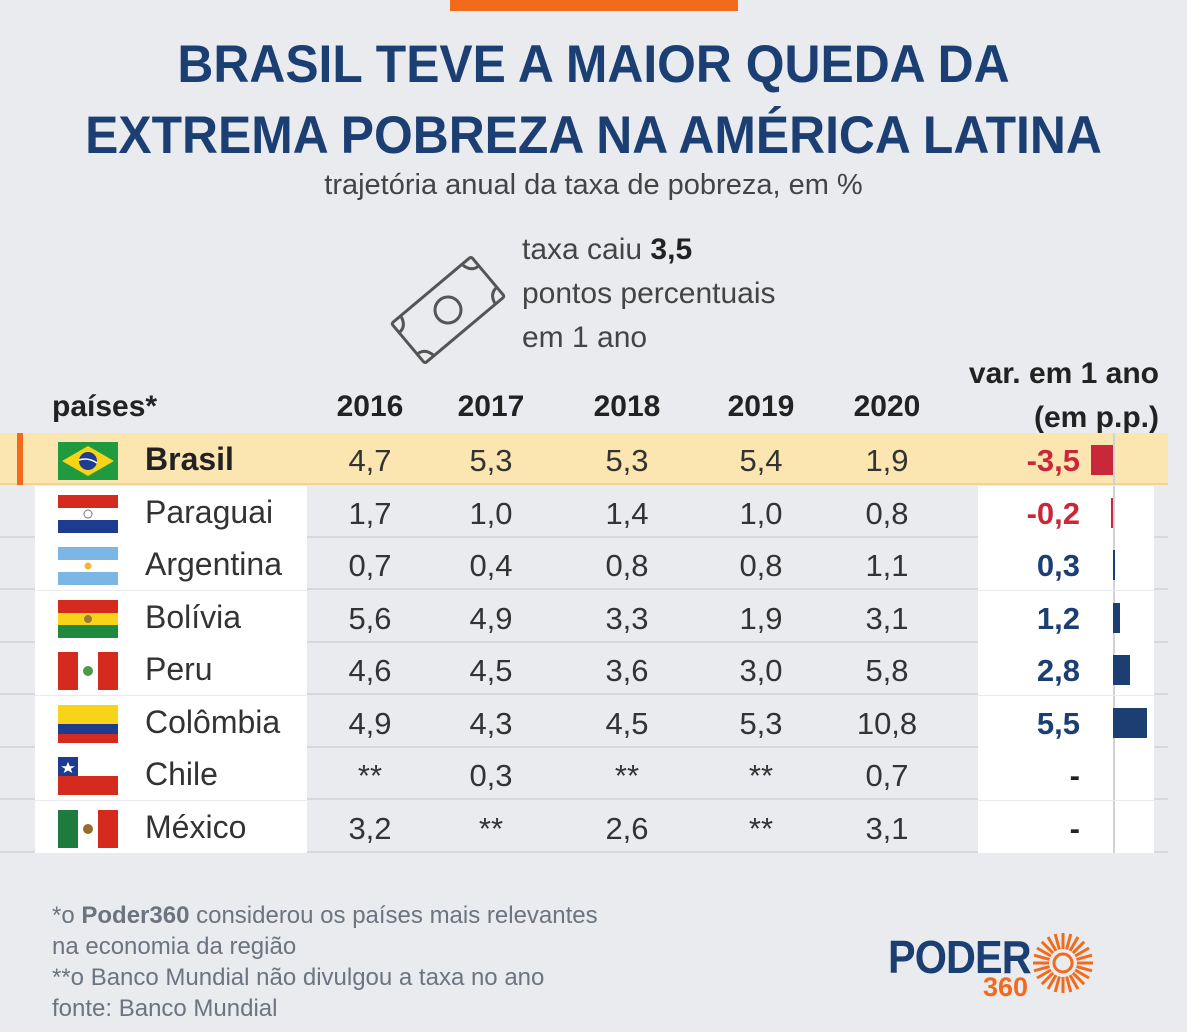 The image size is (1187, 1032). What do you see at coordinates (671, 249) in the screenshot?
I see `callout-value: 3,5` at bounding box center [671, 249].